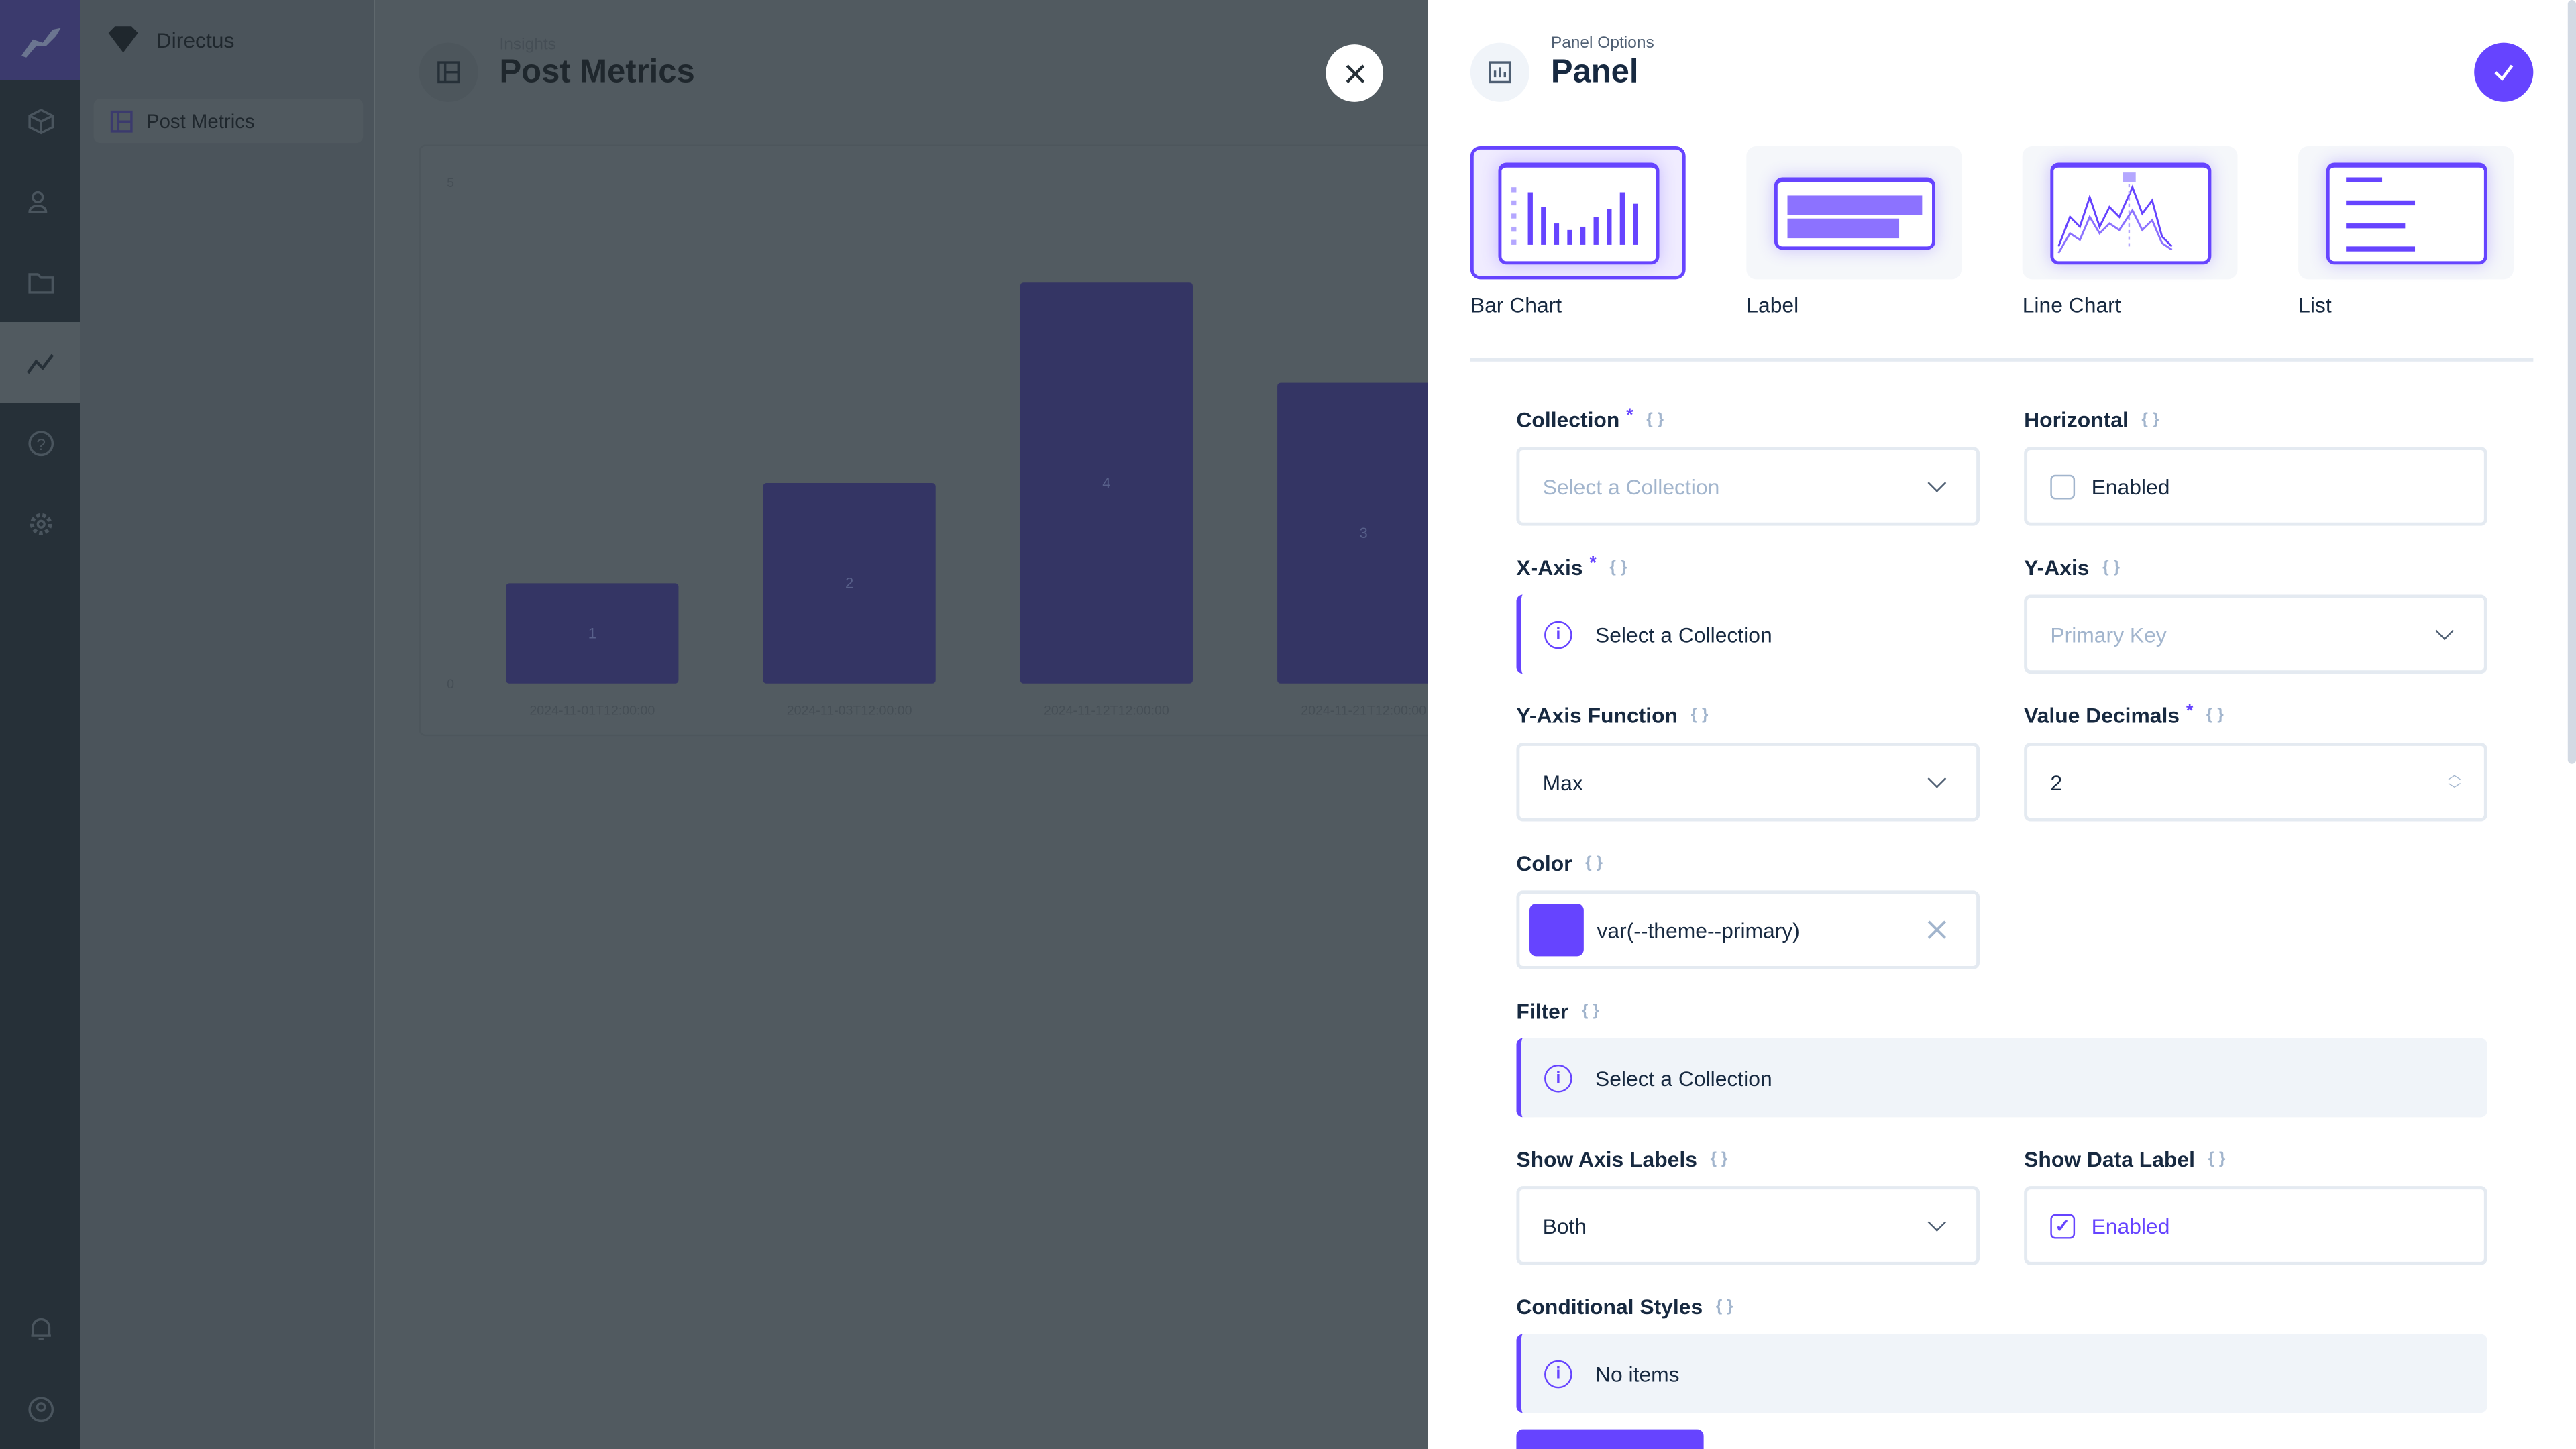 The width and height of the screenshot is (2576, 1449). I want to click on sidebar-item-post-metrics: Post Metrics, so click(228, 121).